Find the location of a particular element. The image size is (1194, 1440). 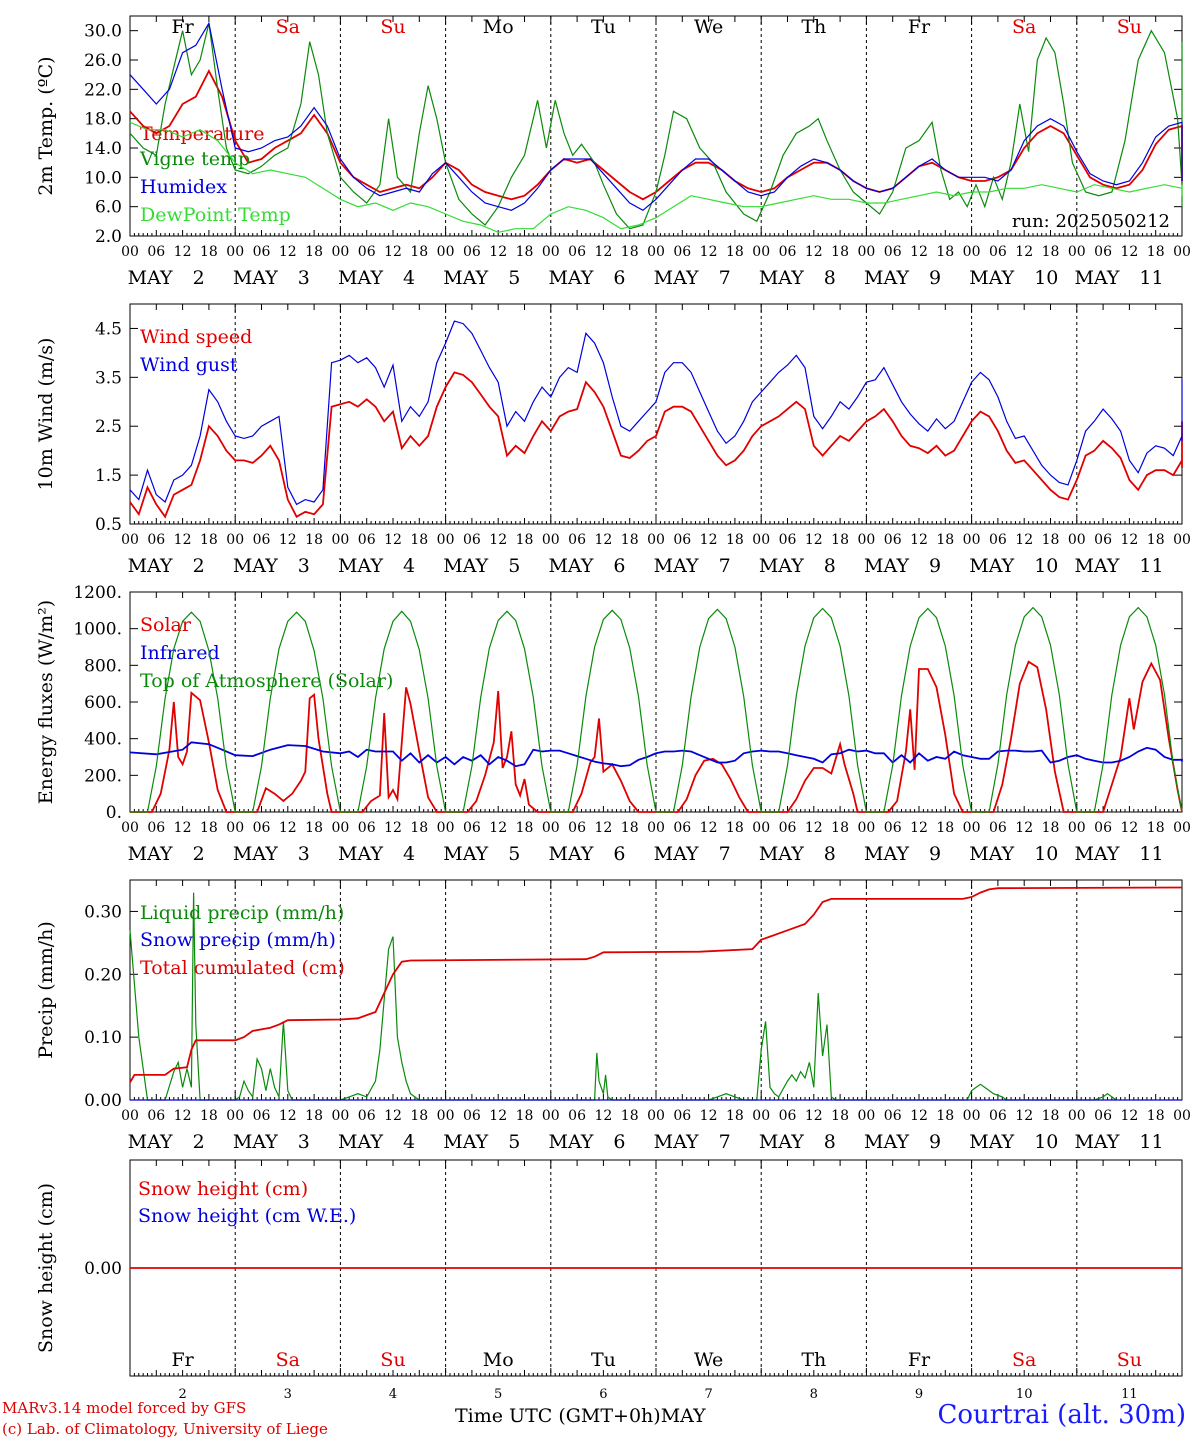

legend-entry: Wind speed is located at coordinates (196, 337).